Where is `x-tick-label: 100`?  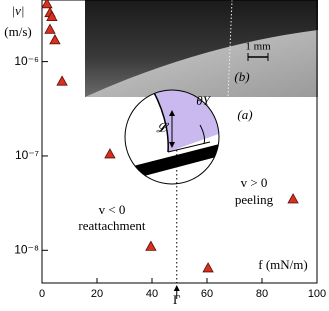
x-tick-label: 100 is located at coordinates (317, 294).